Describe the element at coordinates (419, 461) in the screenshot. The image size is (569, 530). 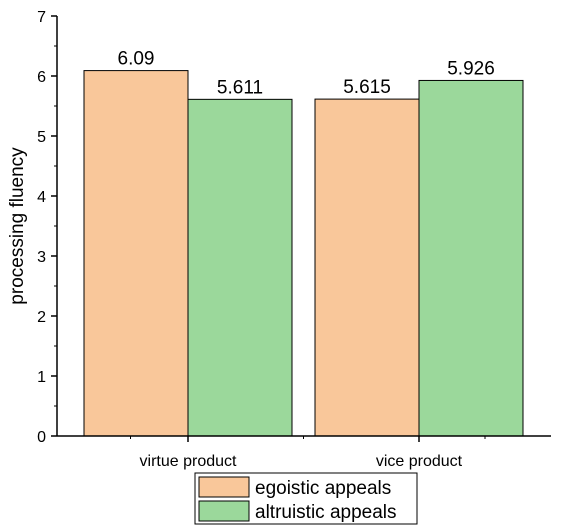
I see `x-tick-label: vice product` at that location.